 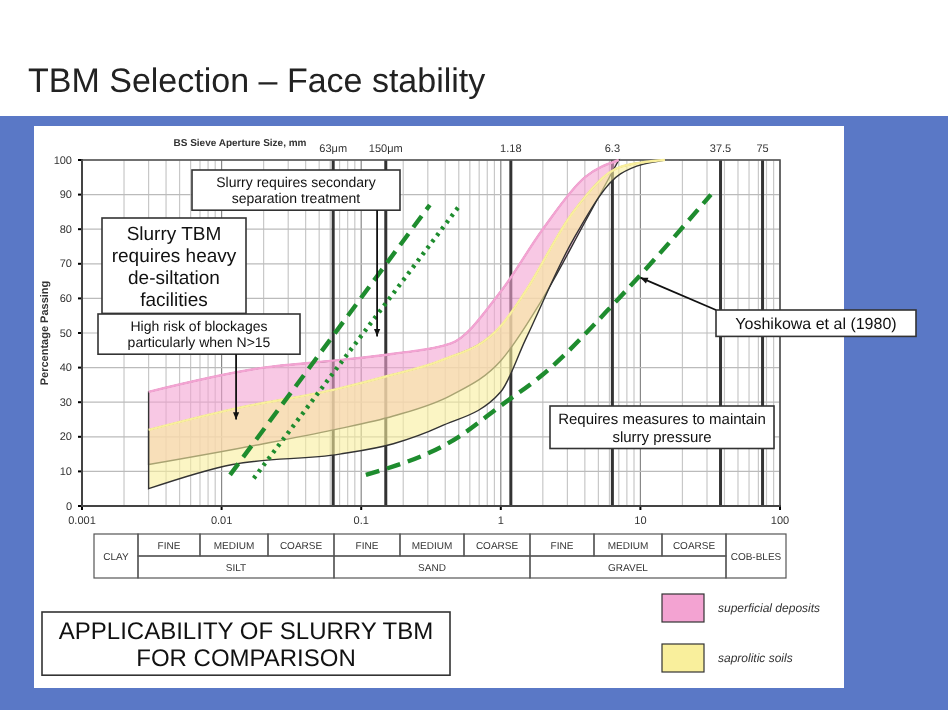 What do you see at coordinates (257, 81) in the screenshot?
I see `chart-title: TBM Selection – Face stability` at bounding box center [257, 81].